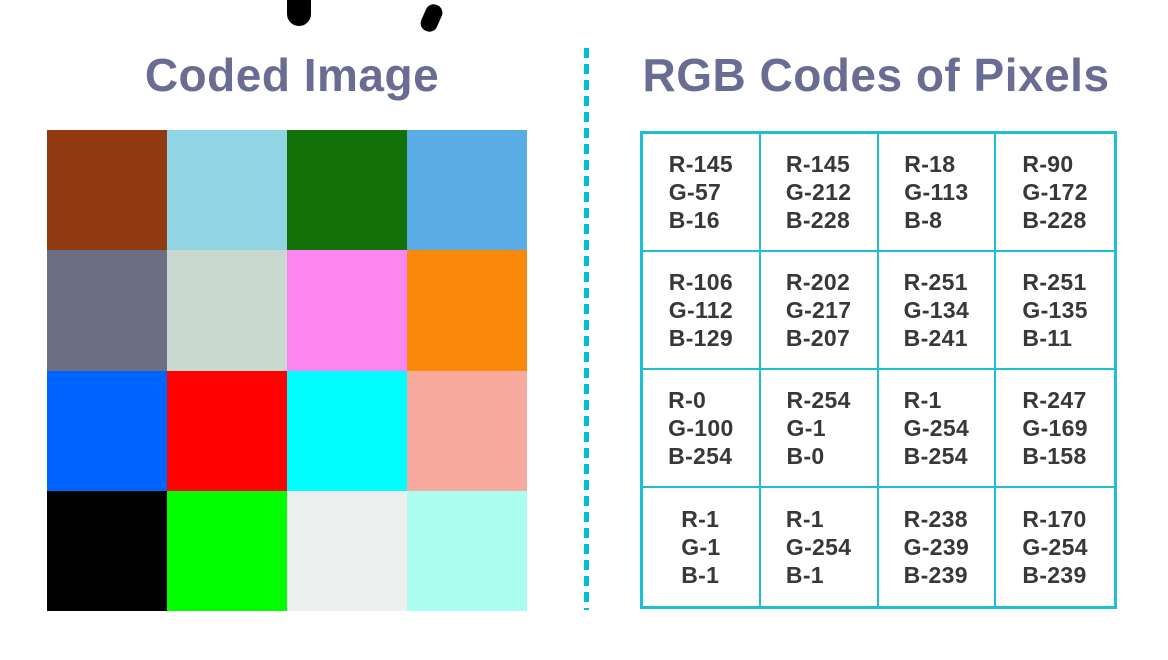  Describe the element at coordinates (467, 430) in the screenshot. I see `pixel-swatch-r3c4` at that location.